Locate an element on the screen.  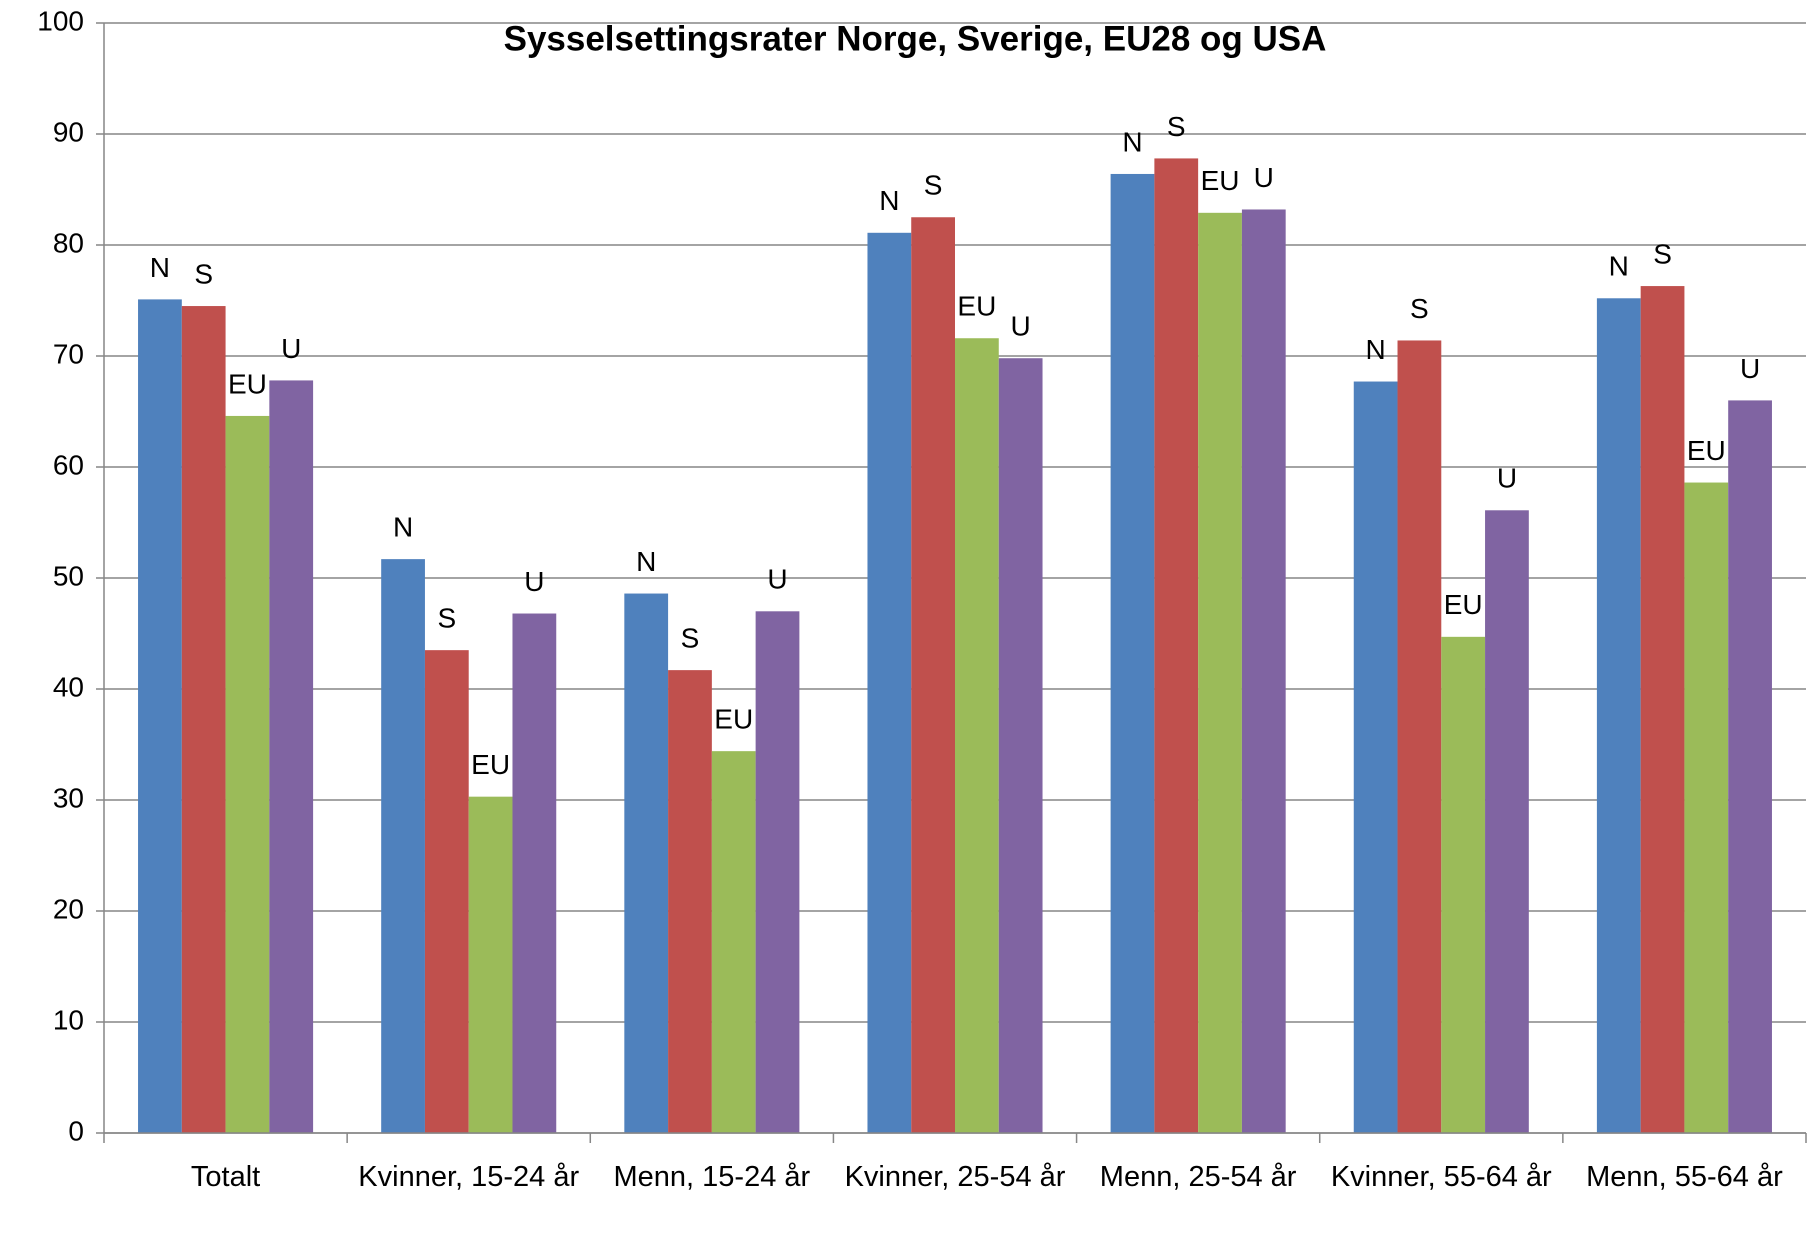
x-tick-label: Menn, 55-64 år is located at coordinates (1684, 1177).